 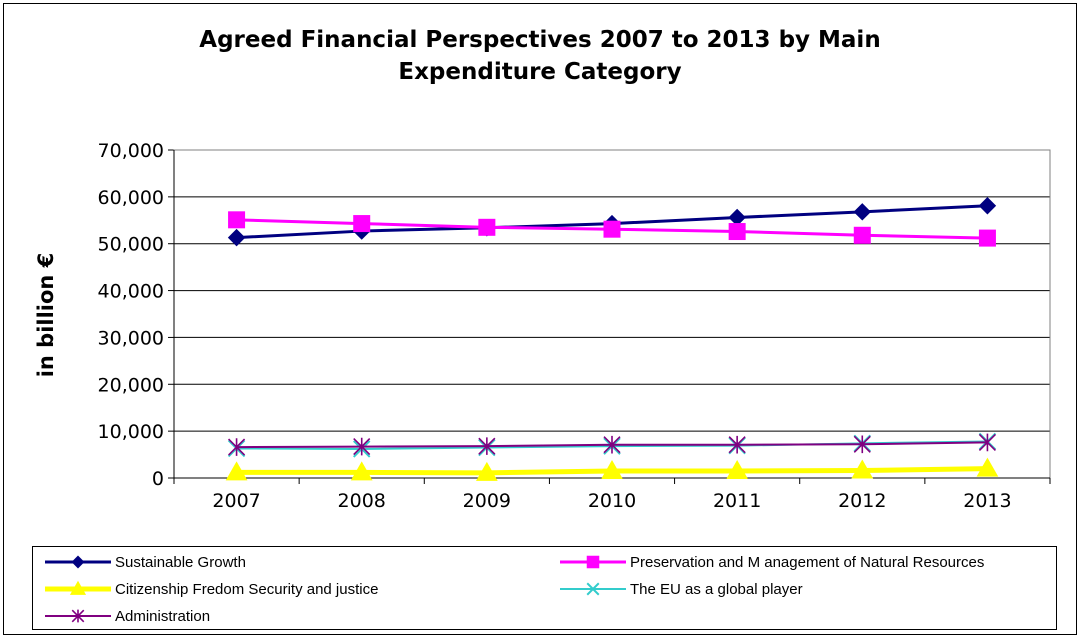 I want to click on legend-label: Sustainable Growth, so click(x=180, y=562).